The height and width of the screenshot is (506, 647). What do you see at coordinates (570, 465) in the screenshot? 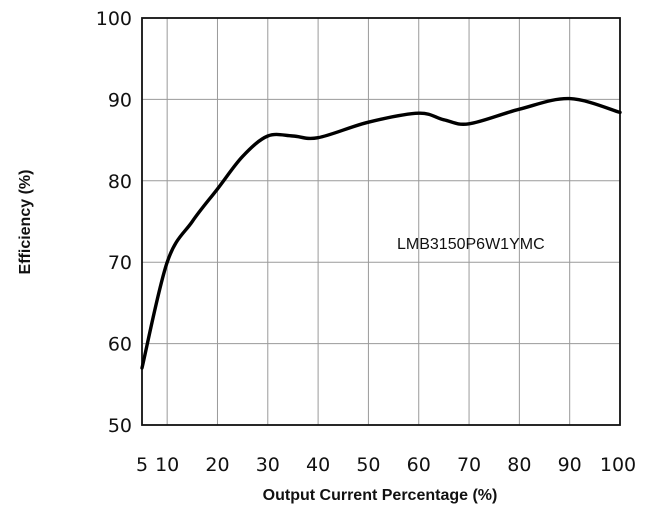
I see `x-tick-label: 90` at bounding box center [570, 465].